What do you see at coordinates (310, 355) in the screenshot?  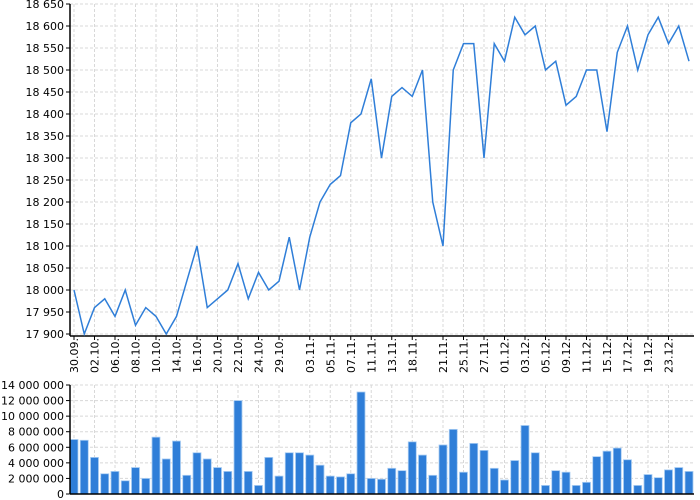 I see `x-tick-label: 03.11.` at bounding box center [310, 355].